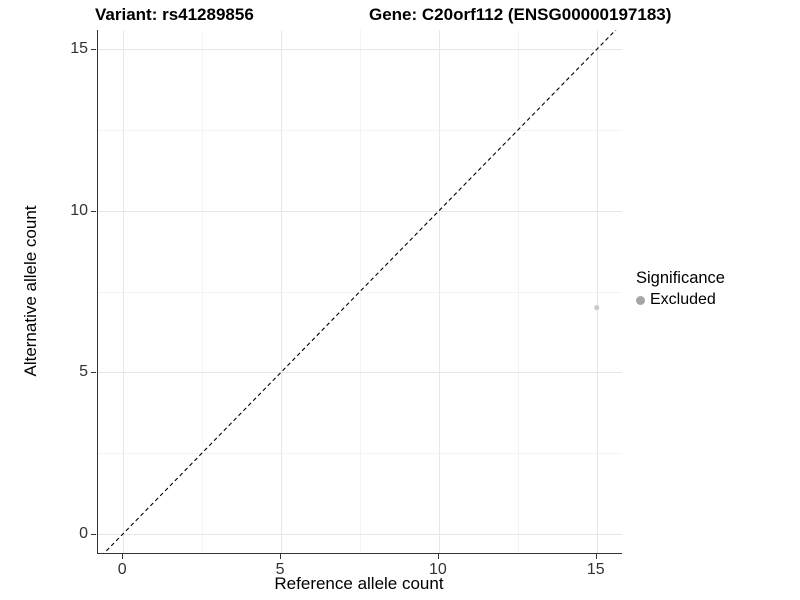 Image resolution: width=800 pixels, height=600 pixels. Describe the element at coordinates (79, 210) in the screenshot. I see `y-tick-label: 10` at that location.